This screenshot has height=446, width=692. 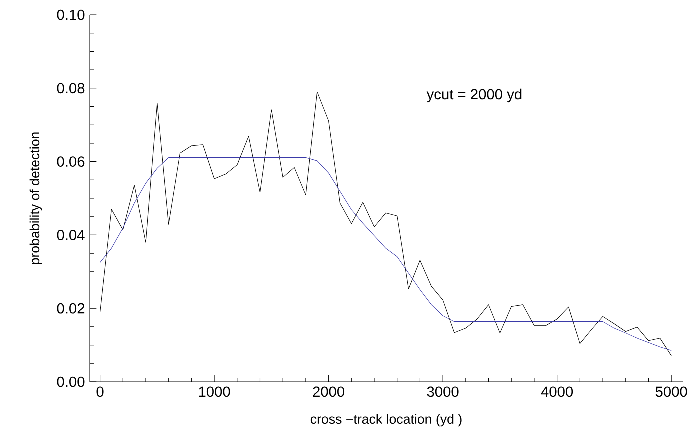 What do you see at coordinates (214, 392) in the screenshot?
I see `x-tick-label: 1000` at bounding box center [214, 392].